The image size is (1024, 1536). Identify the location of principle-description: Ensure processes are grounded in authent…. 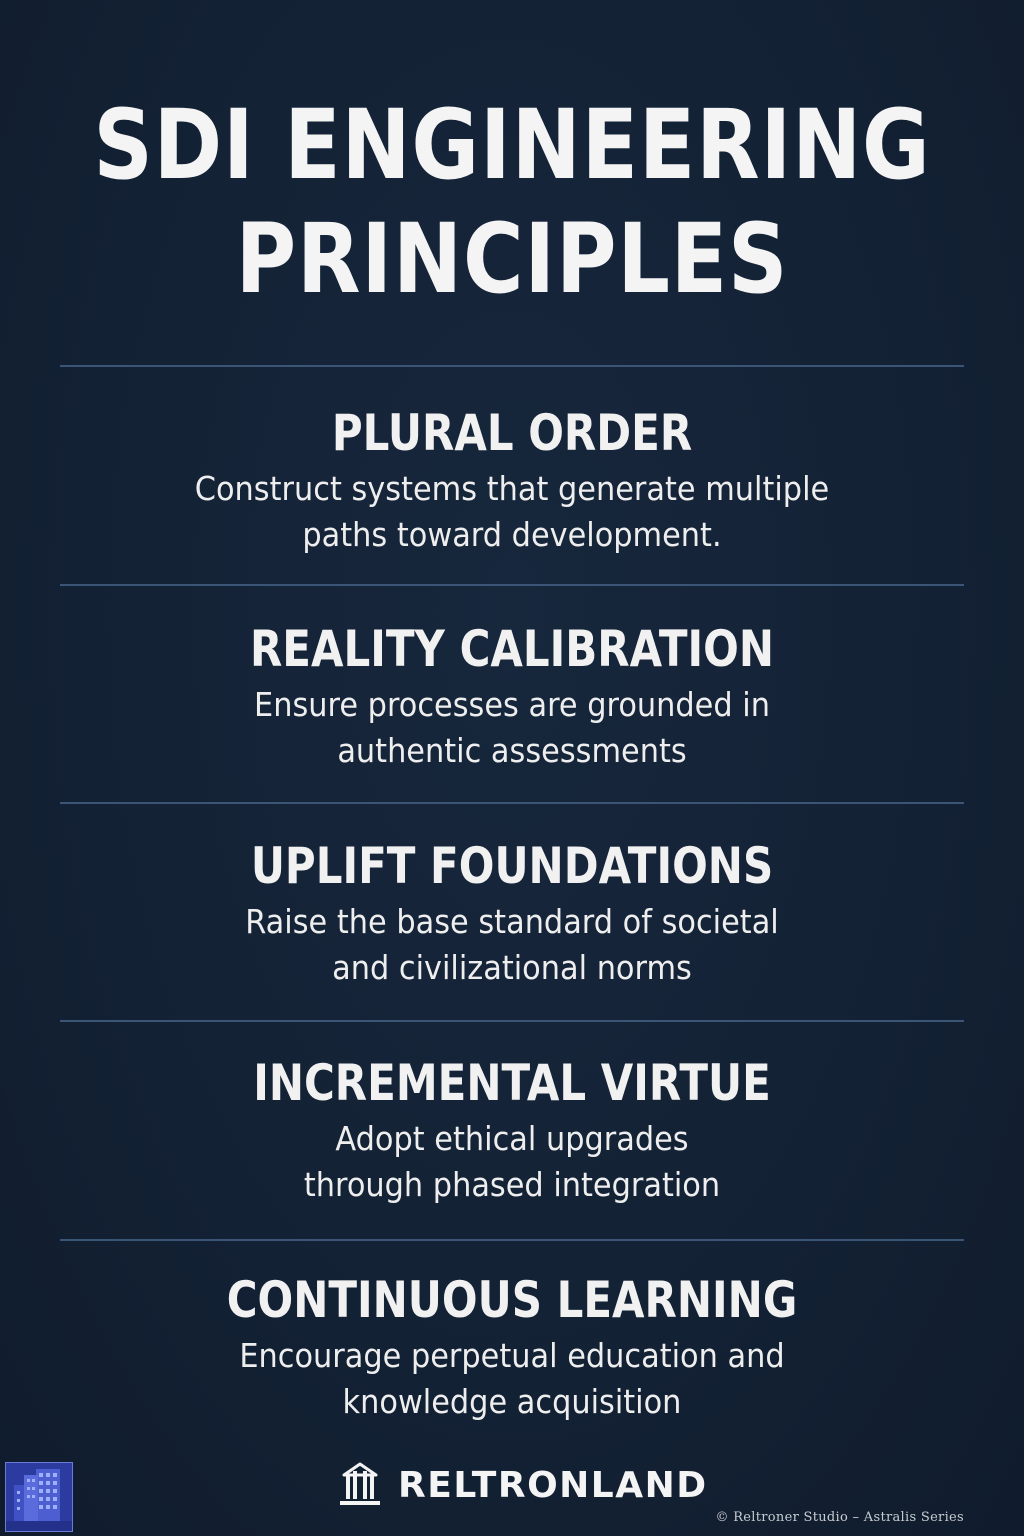
(512, 728).